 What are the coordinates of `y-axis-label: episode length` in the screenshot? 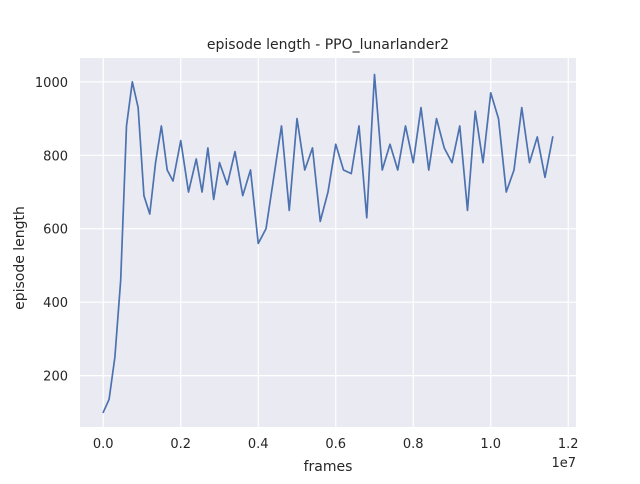 It's located at (20, 258).